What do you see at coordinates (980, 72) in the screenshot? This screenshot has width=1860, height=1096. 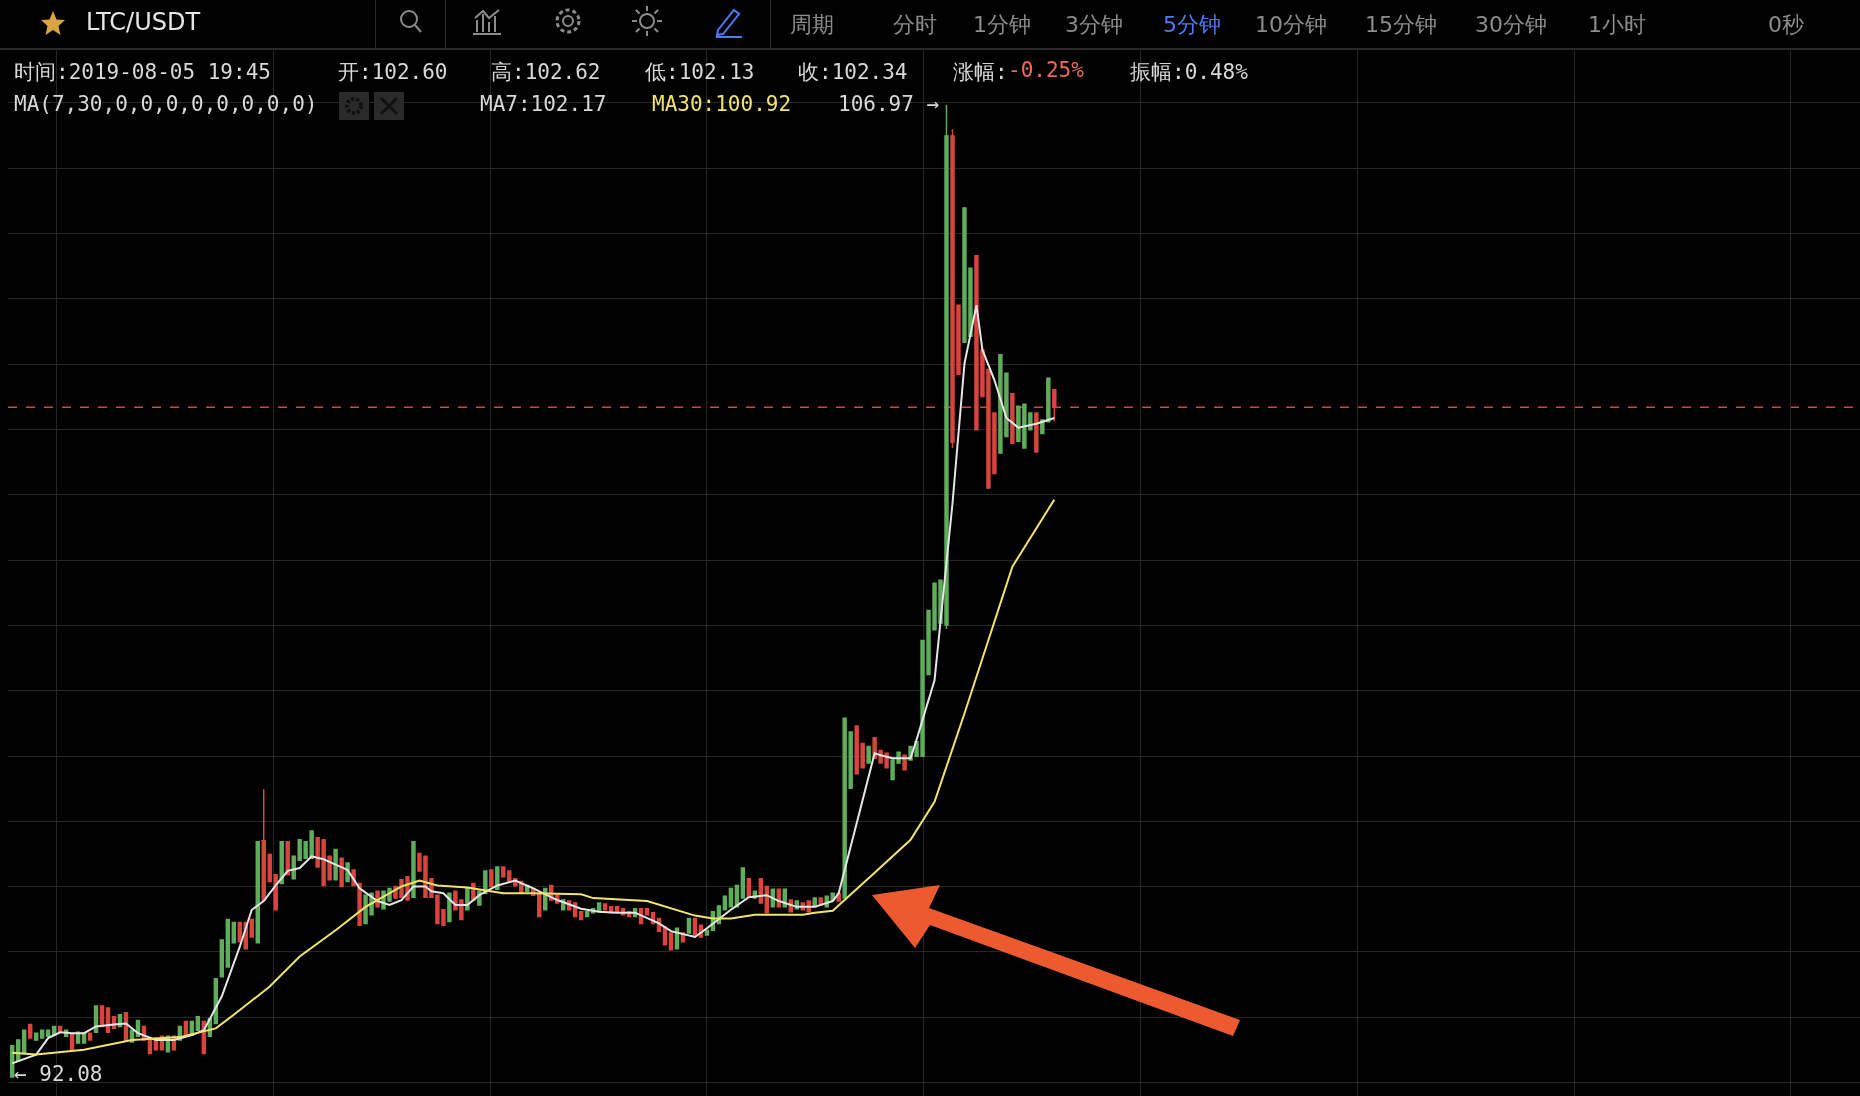 I see `text: 涨幅:` at bounding box center [980, 72].